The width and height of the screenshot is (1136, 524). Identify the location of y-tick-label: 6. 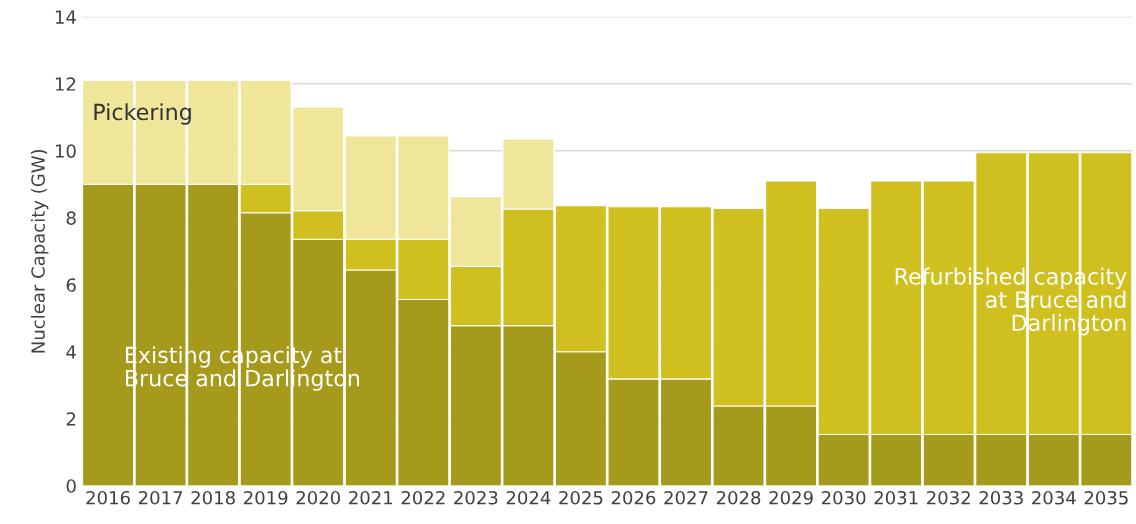
(71, 285).